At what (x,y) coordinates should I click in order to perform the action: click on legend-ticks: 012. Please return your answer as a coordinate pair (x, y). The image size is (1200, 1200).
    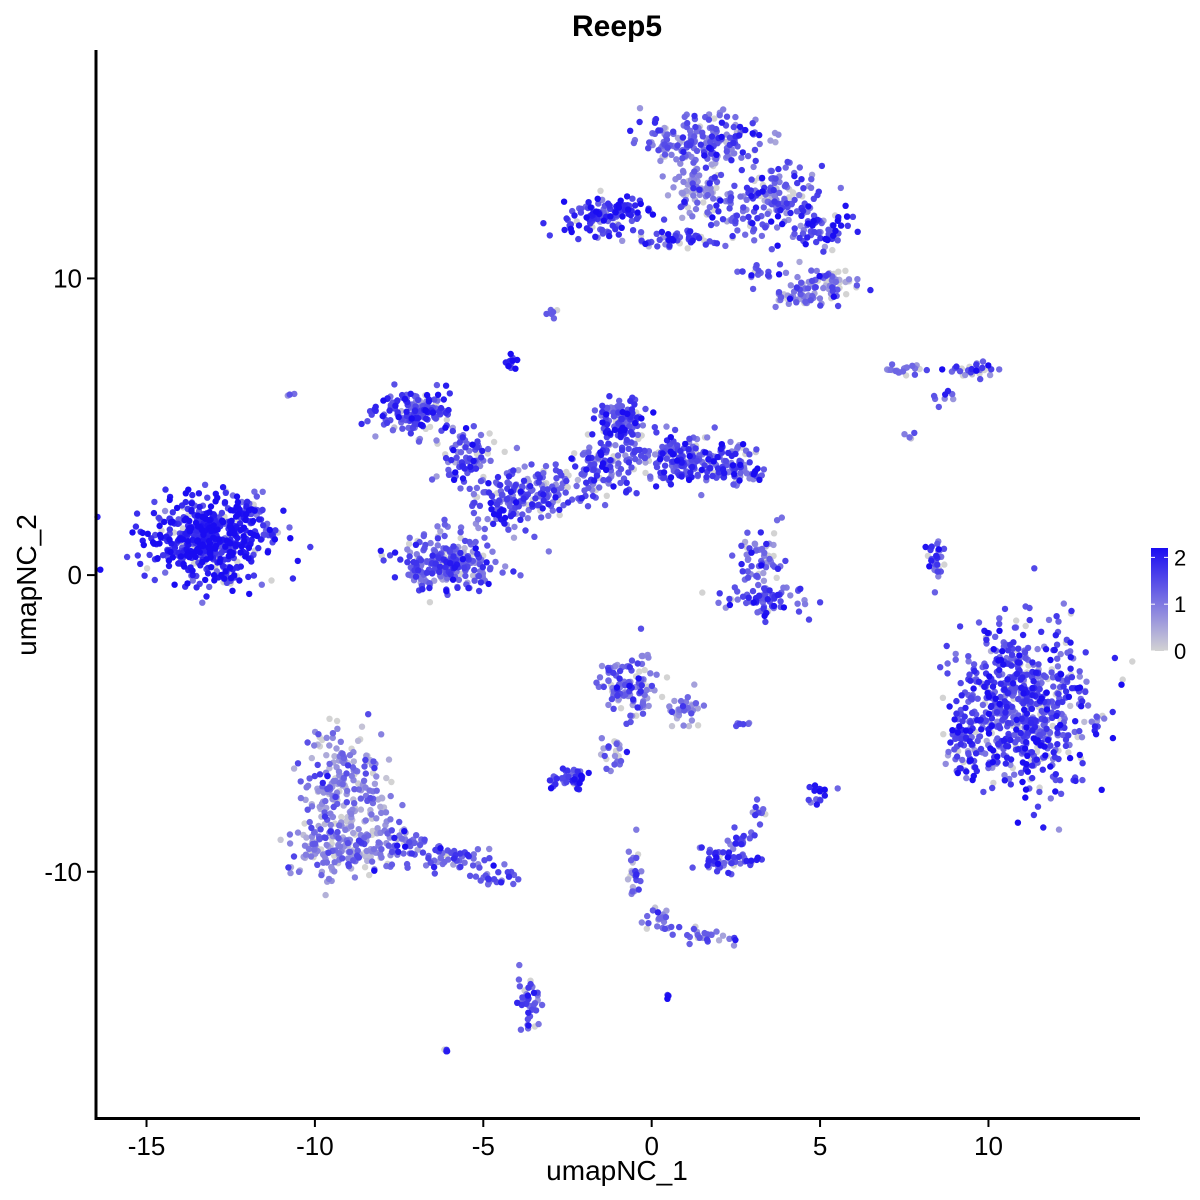
    Looking at the image, I should click on (1168, 604).